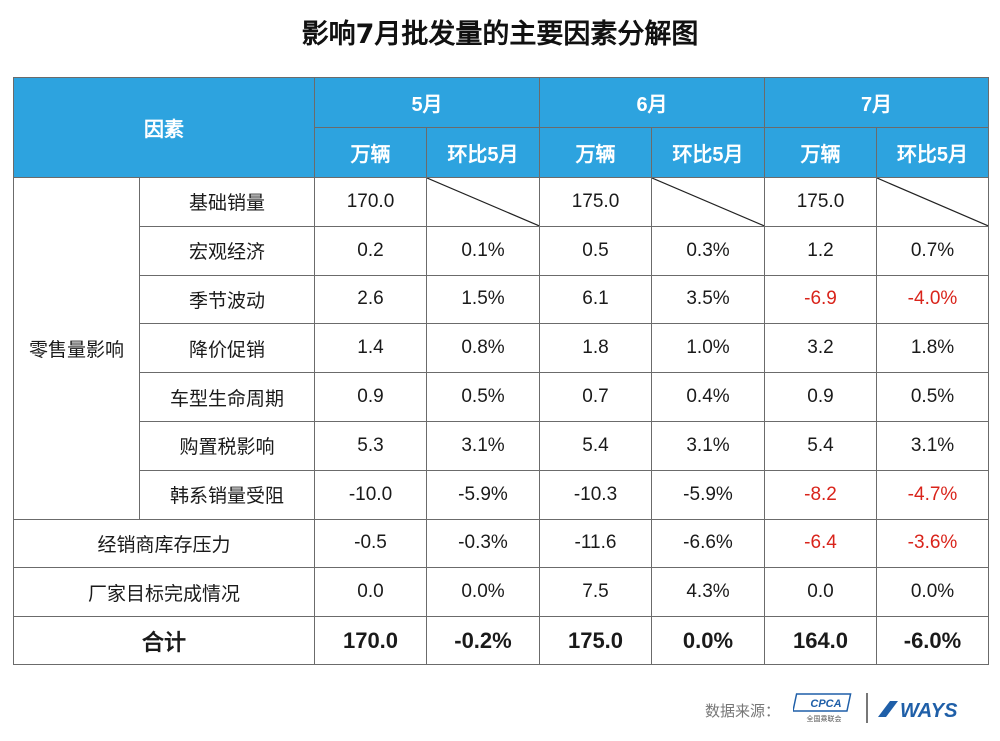 This screenshot has height=741, width=1000. Describe the element at coordinates (483, 299) in the screenshot. I see `percent-cell: 1.5%` at that location.